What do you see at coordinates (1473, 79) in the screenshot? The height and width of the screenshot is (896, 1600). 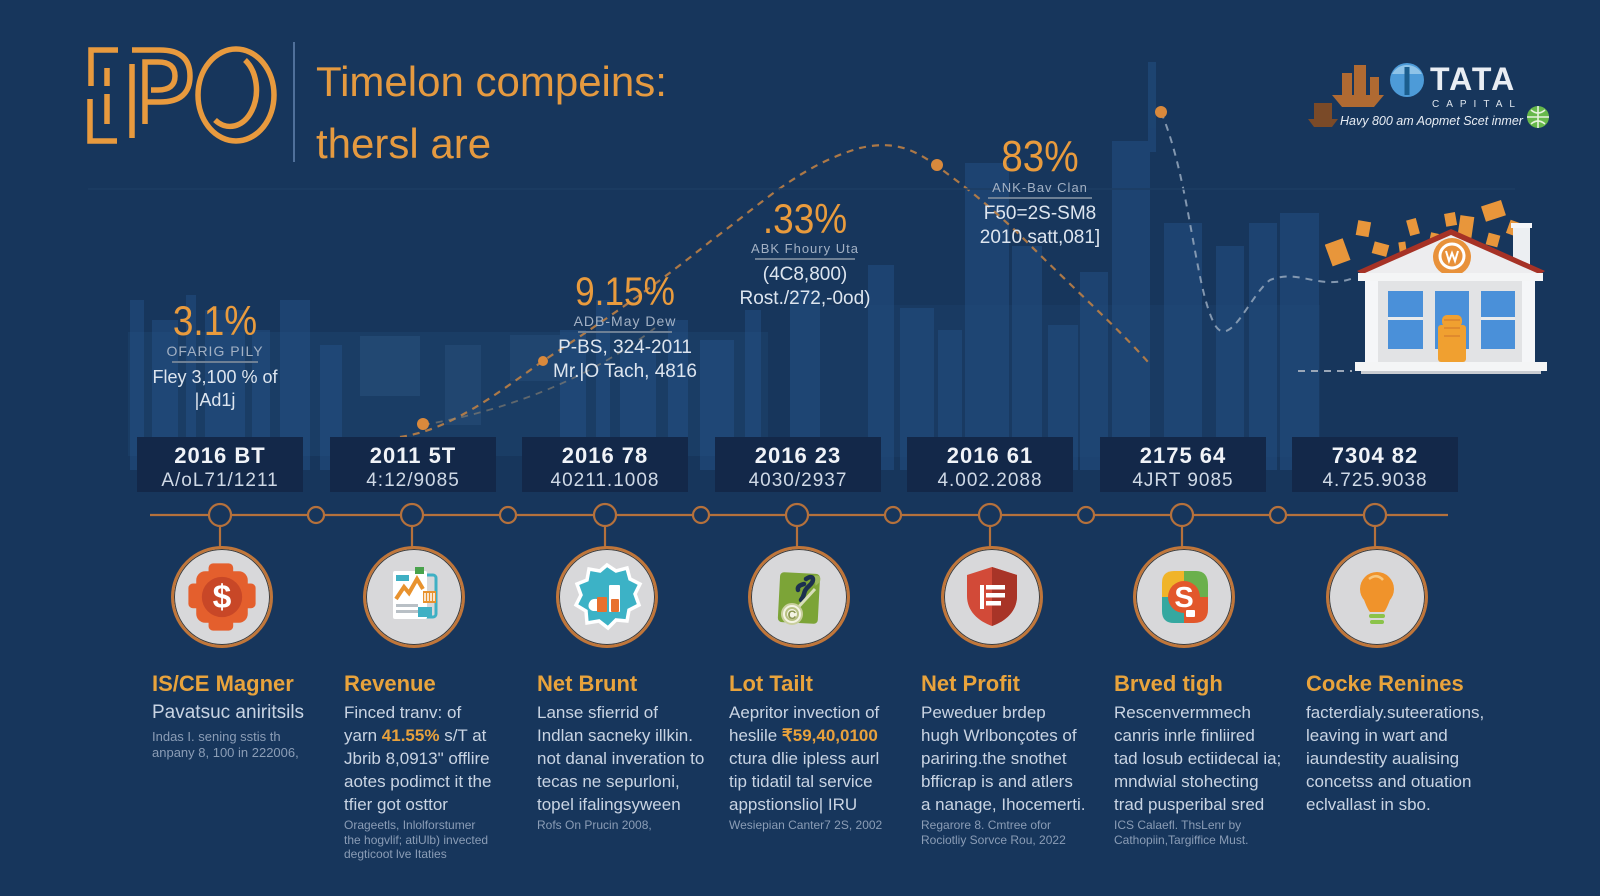 I see `svg-text: TATA` at bounding box center [1473, 79].